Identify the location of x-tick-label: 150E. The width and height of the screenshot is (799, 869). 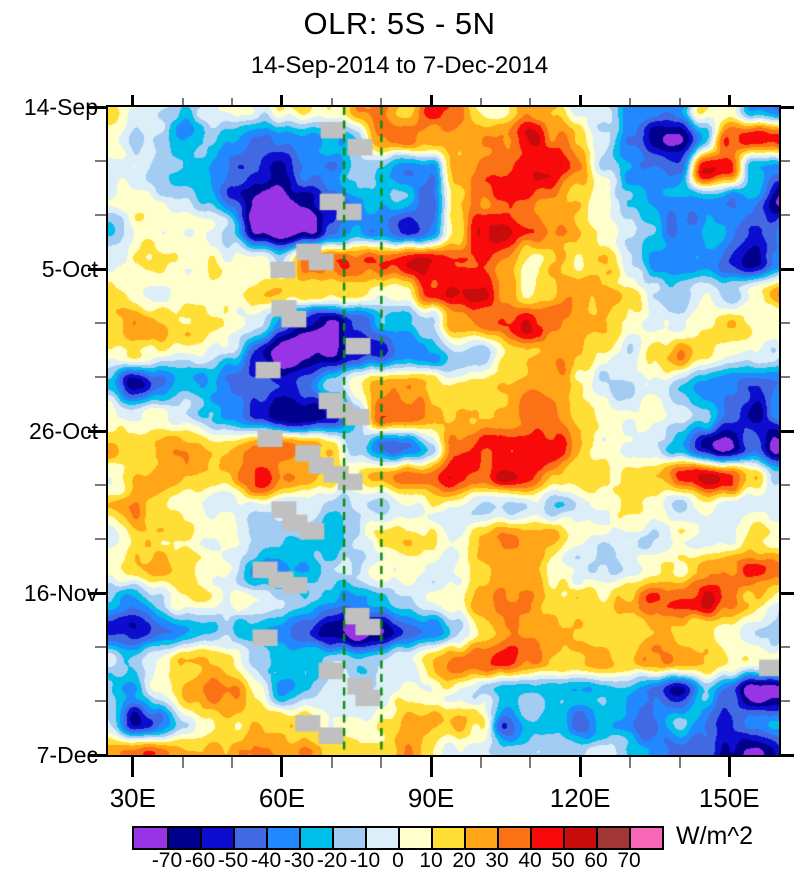
(729, 798).